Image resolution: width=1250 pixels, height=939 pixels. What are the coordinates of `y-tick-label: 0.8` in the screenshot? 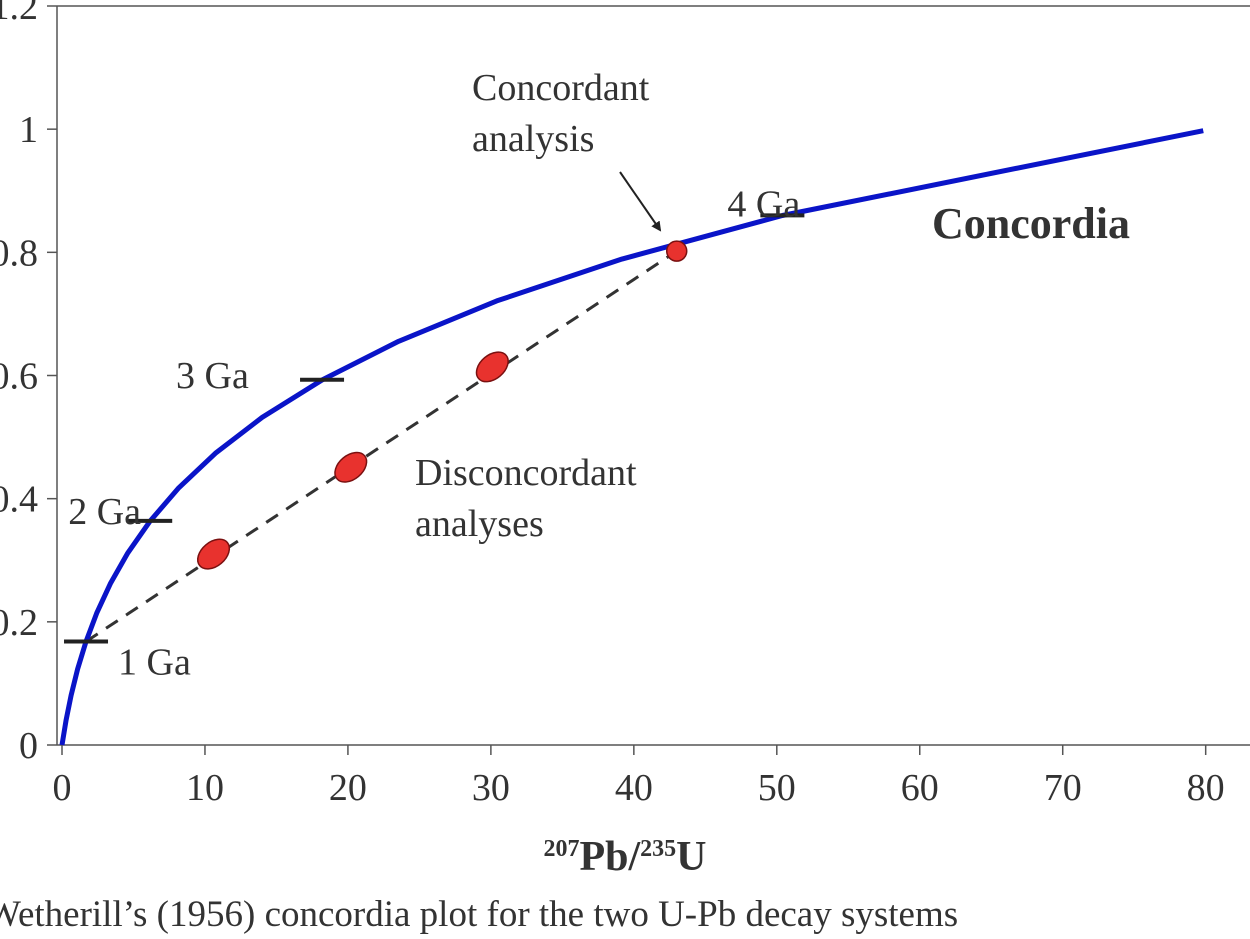 It's located at (19, 253).